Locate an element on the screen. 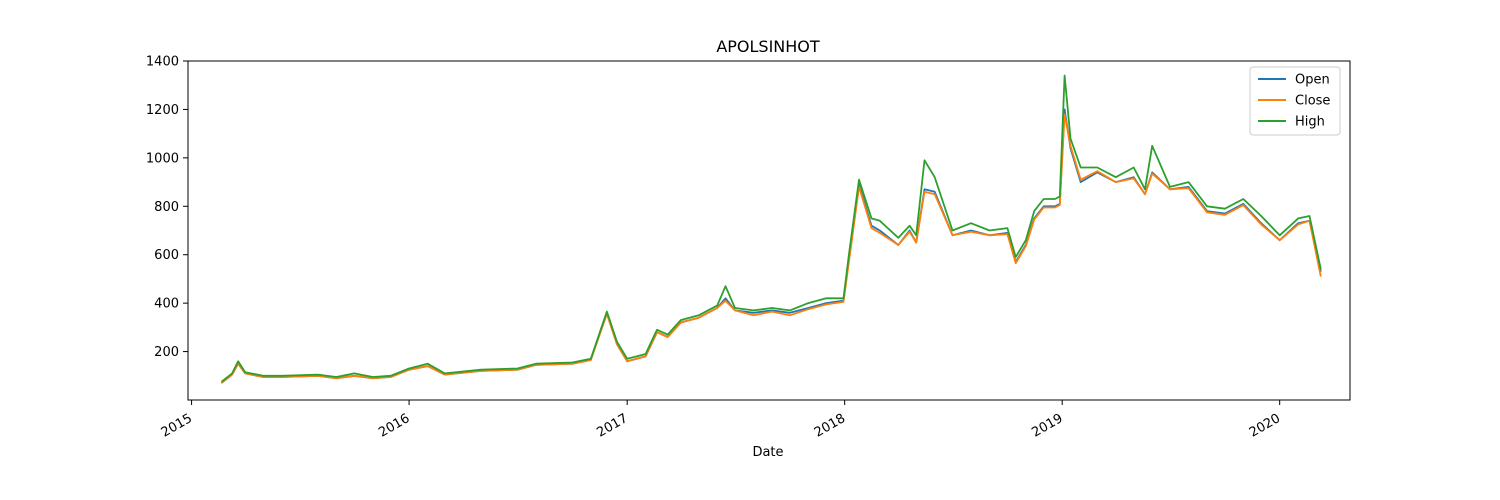 This screenshot has width=1500, height=500. x-axis-label: Date is located at coordinates (767, 452).